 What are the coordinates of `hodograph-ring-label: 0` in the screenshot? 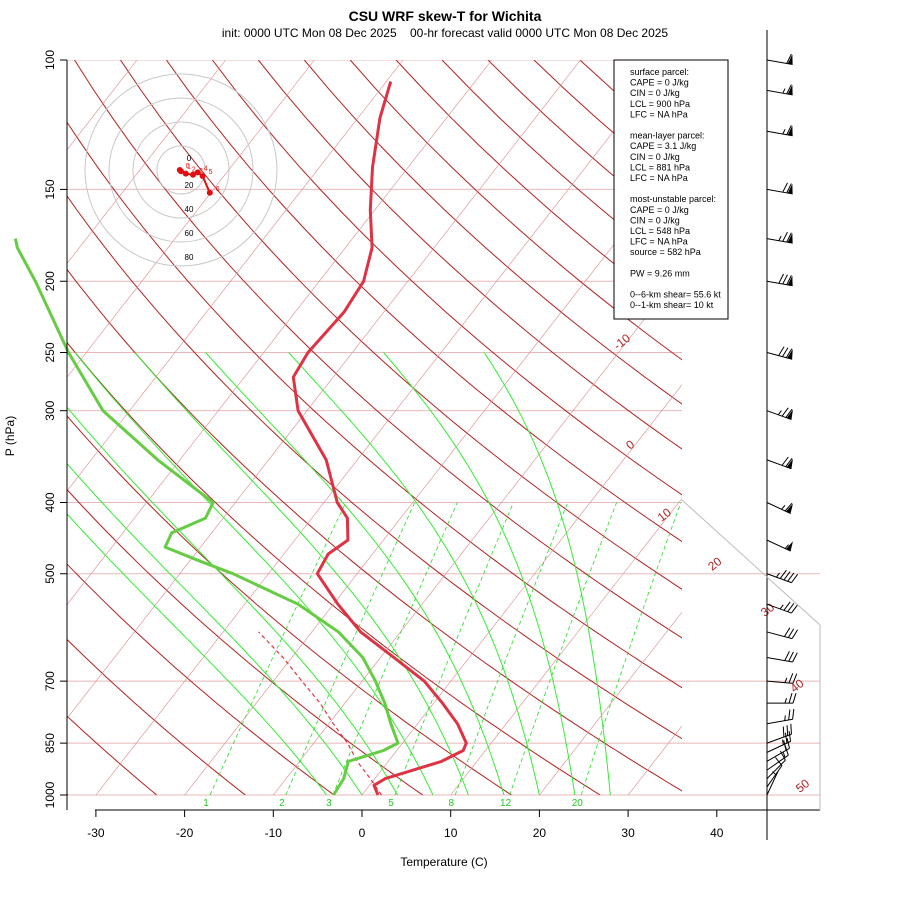 It's located at (189, 158).